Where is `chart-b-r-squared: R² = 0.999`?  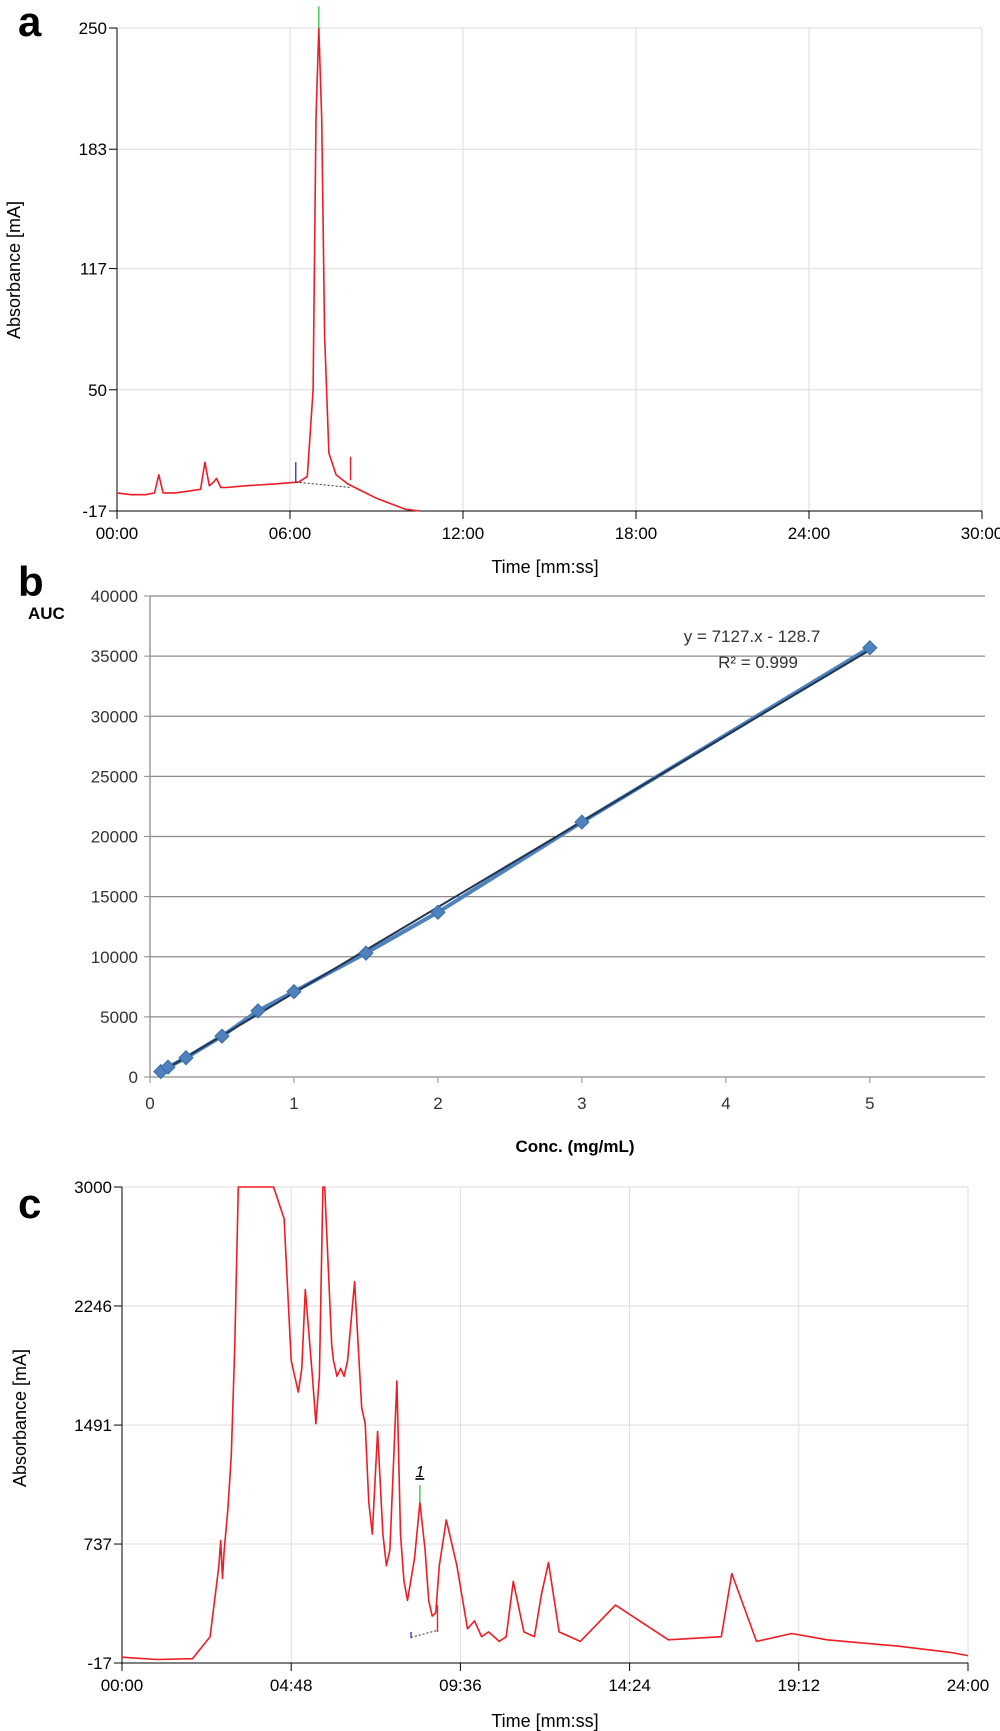 chart-b-r-squared: R² = 0.999 is located at coordinates (758, 662).